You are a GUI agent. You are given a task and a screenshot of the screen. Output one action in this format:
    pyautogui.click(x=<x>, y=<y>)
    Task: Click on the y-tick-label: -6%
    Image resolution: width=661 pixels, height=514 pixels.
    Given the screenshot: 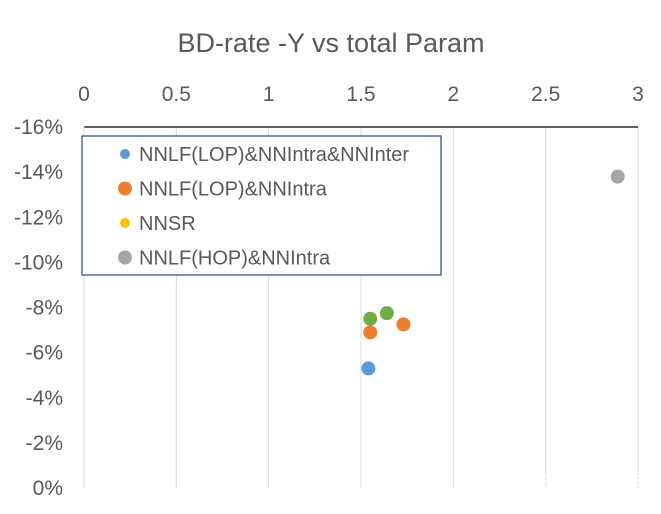 What is the action you would take?
    pyautogui.click(x=44, y=353)
    